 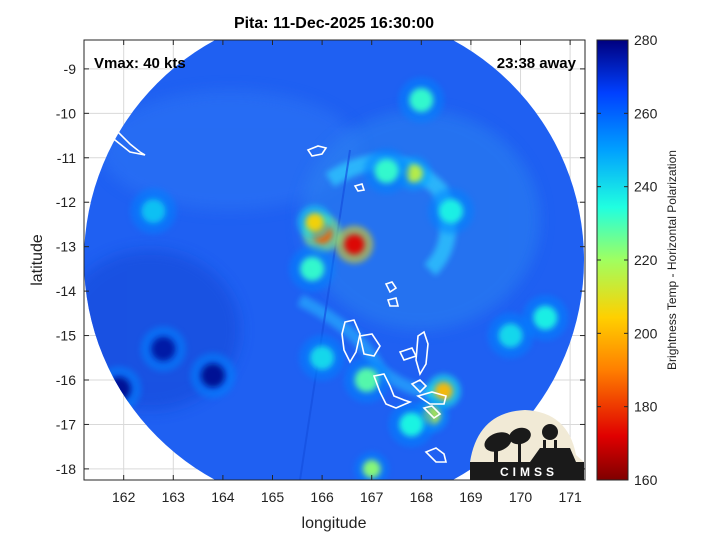 What do you see at coordinates (529, 472) in the screenshot?
I see `cimss-logo-text: CIMSS` at bounding box center [529, 472].